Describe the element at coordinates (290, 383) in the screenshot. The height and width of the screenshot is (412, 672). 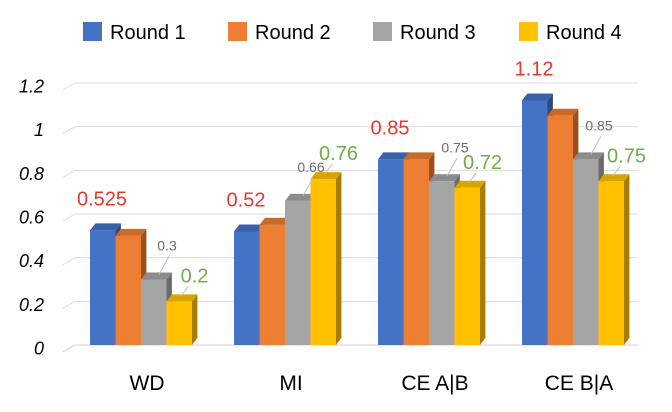
I see `x-tick-label: MI` at that location.